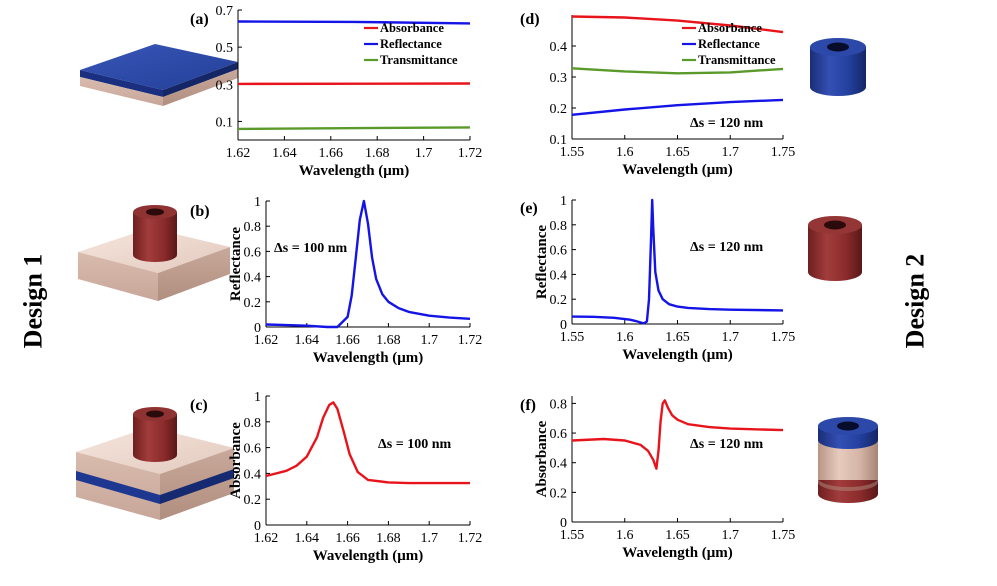  I want to click on panel-label-e: (e), so click(529, 208).